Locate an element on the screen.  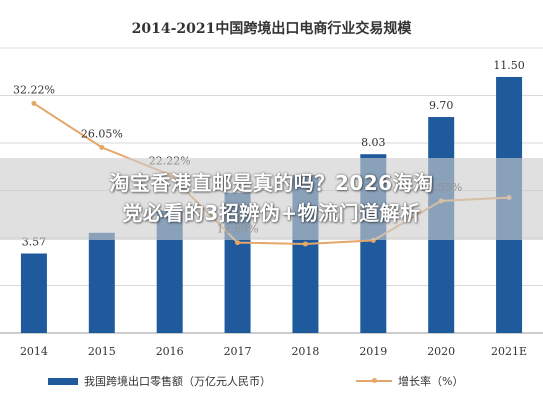
growth-point-2015 is located at coordinates (102, 147).